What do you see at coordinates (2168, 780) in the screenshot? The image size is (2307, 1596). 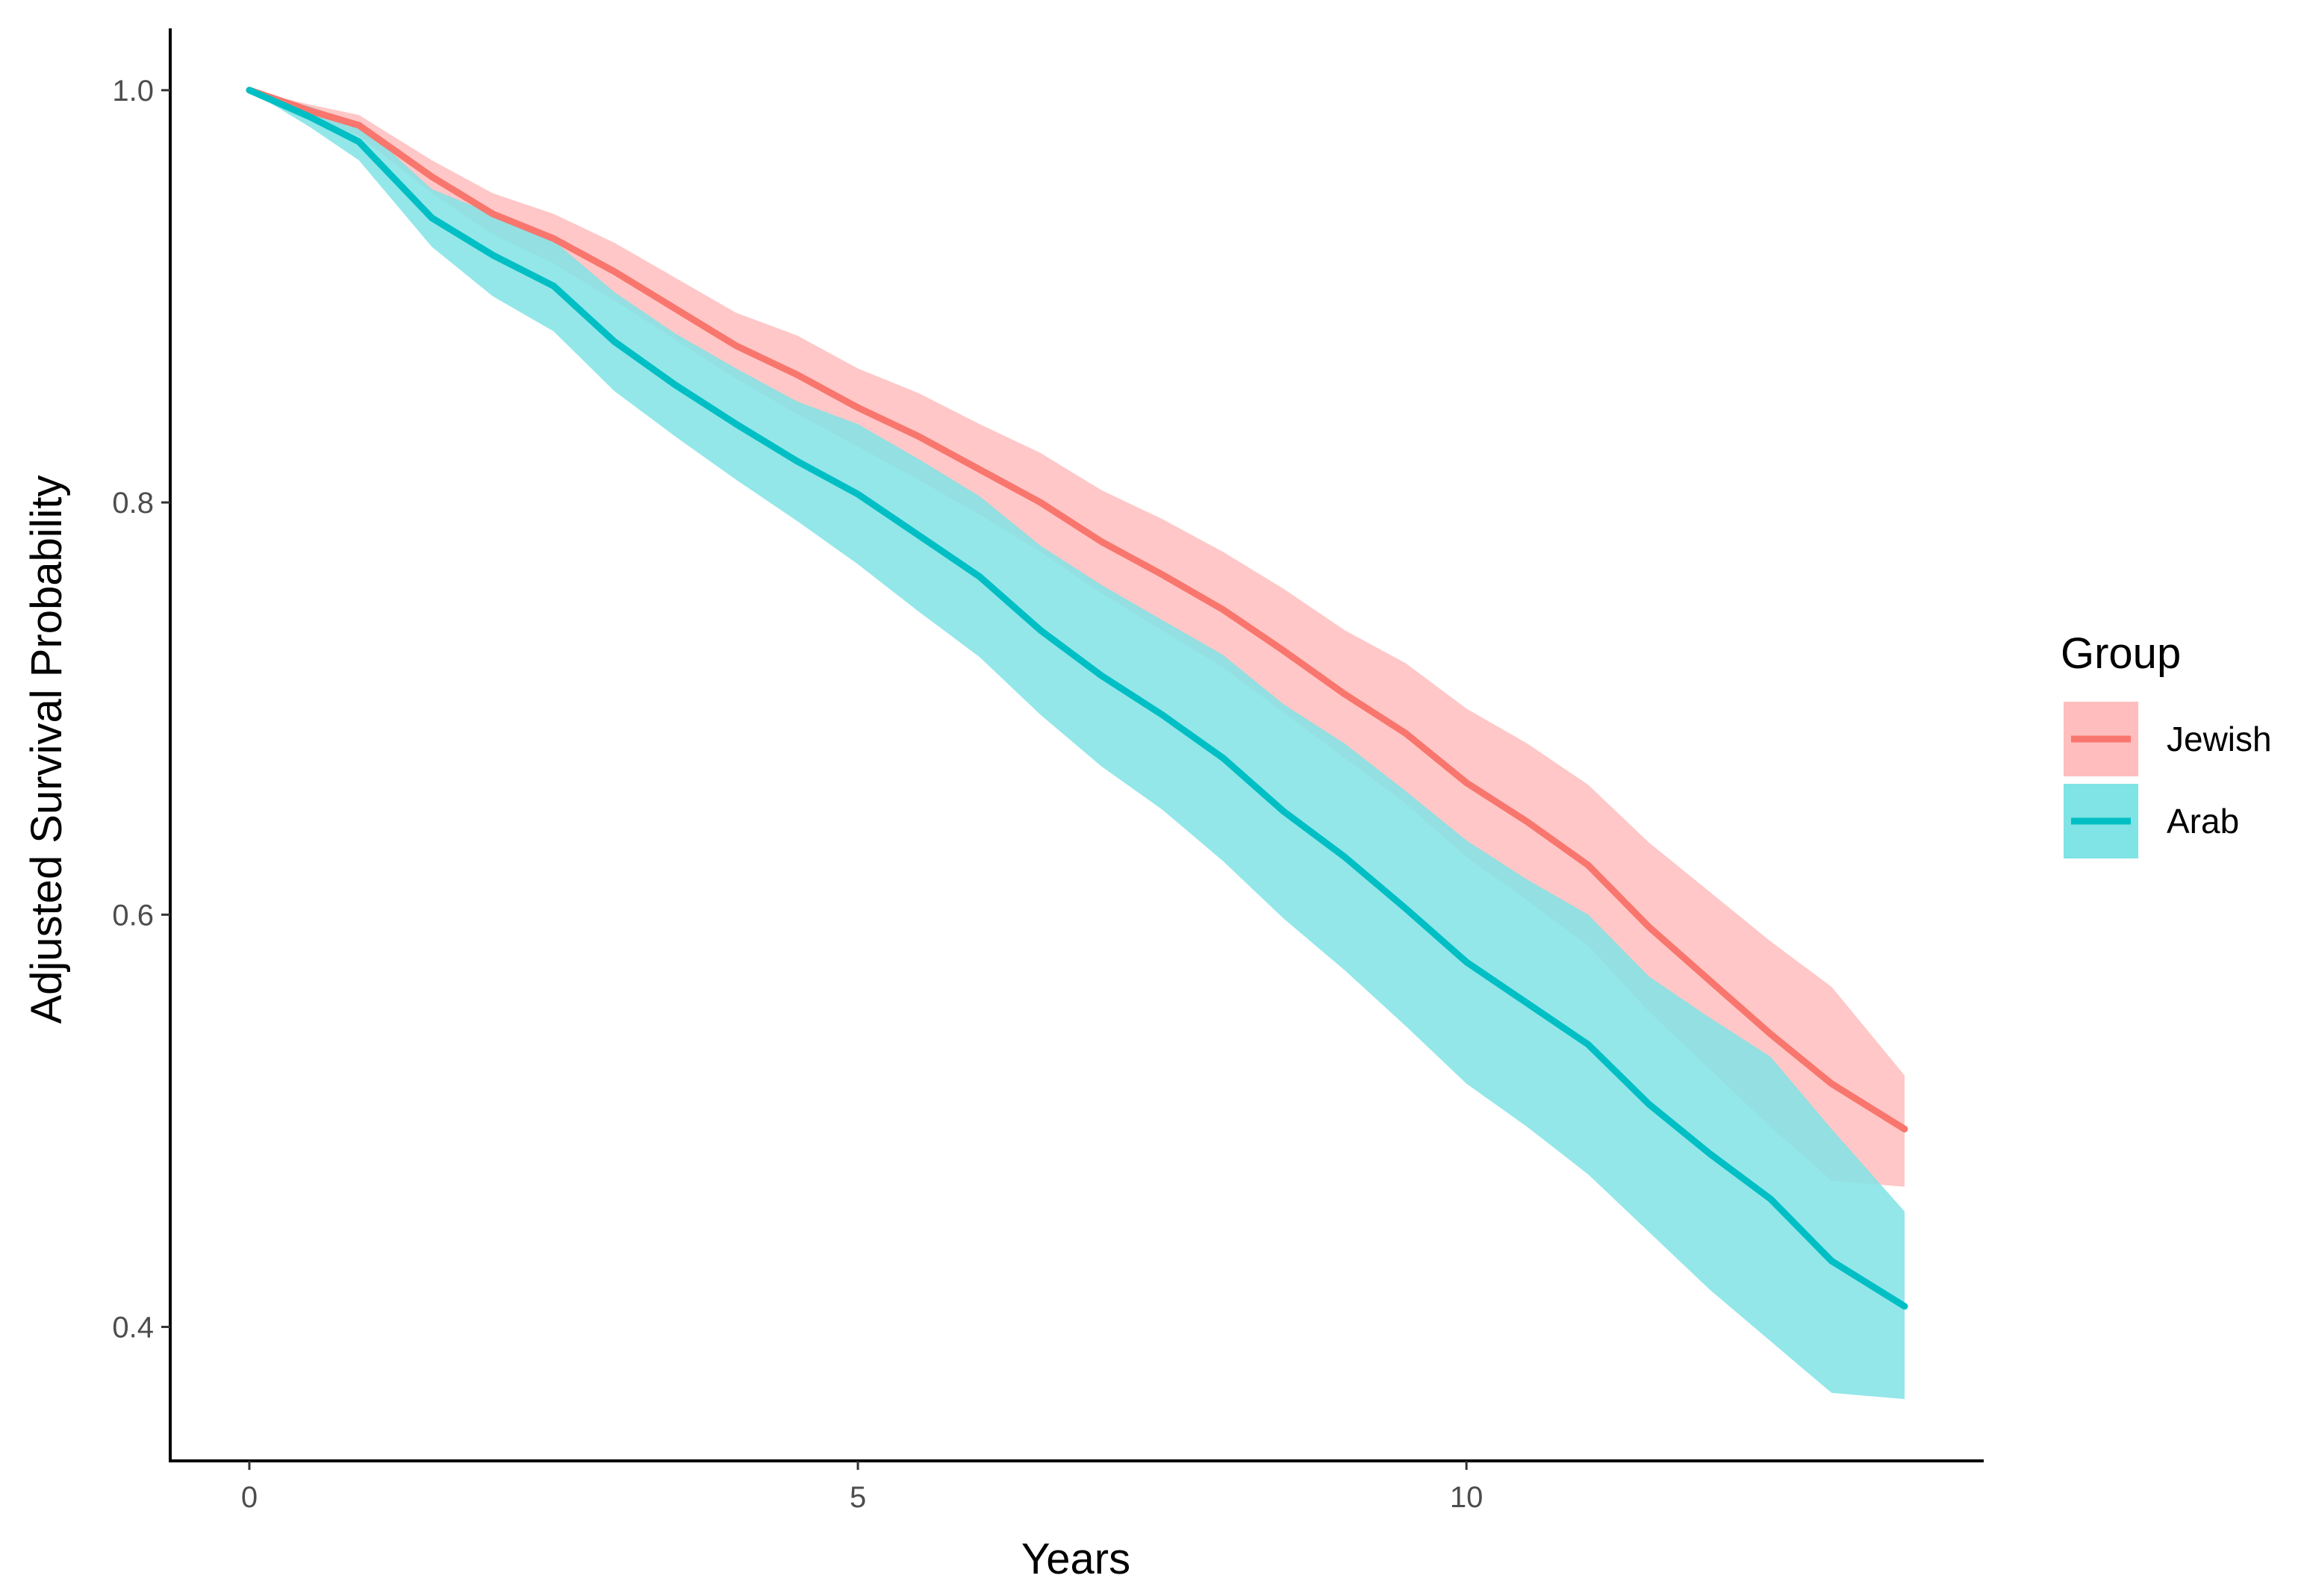 I see `legend-keys: Jewish Arab` at bounding box center [2168, 780].